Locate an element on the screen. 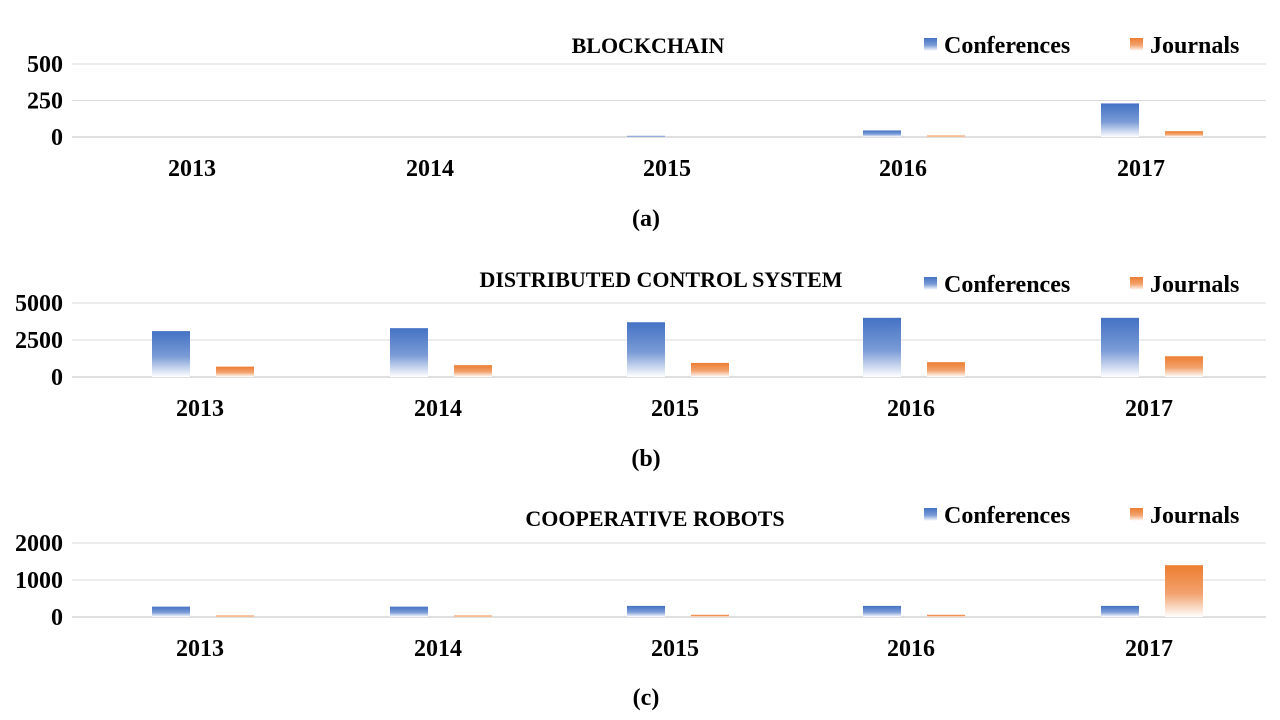 The height and width of the screenshot is (720, 1280). panel-caption: (c) is located at coordinates (646, 698).